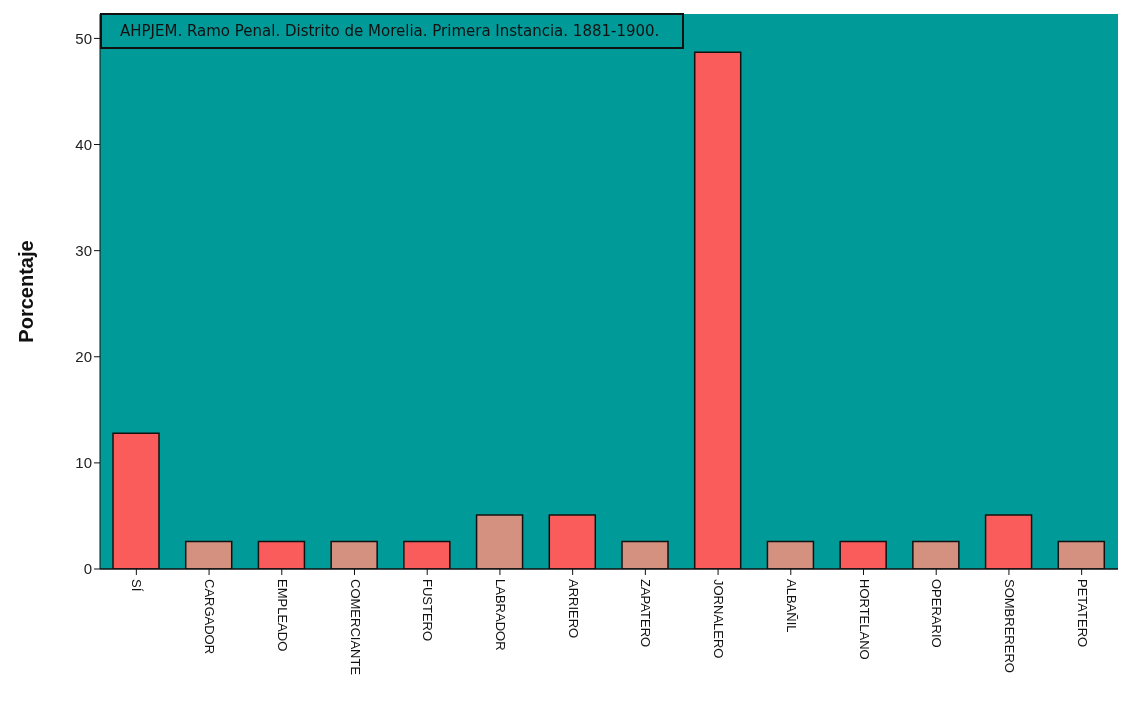  I want to click on x-tick-label: CARGADOR, so click(210, 617).